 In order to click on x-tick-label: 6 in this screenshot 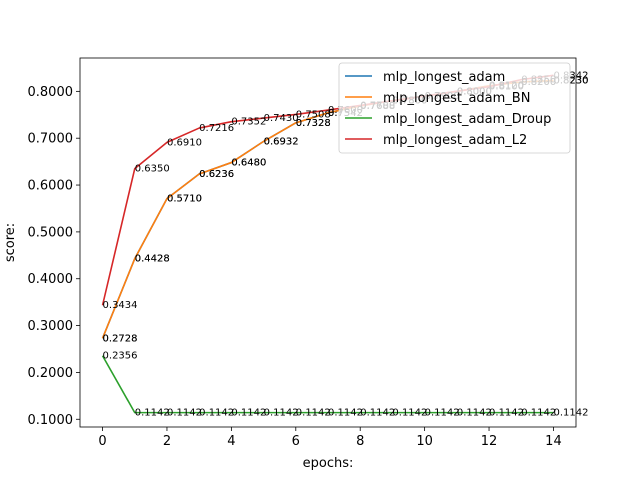, I will do `click(296, 441)`.